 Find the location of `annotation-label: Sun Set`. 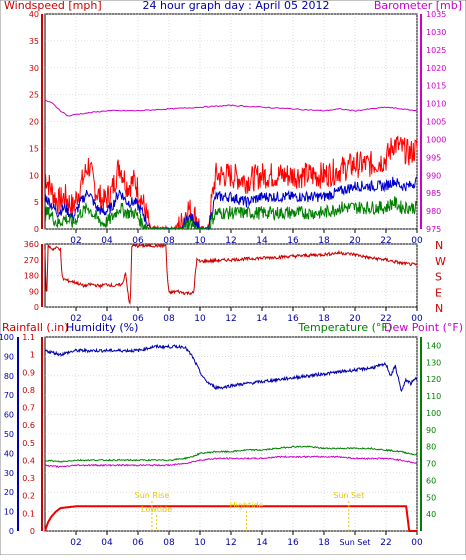

annotation-label: Sun Set is located at coordinates (348, 495).